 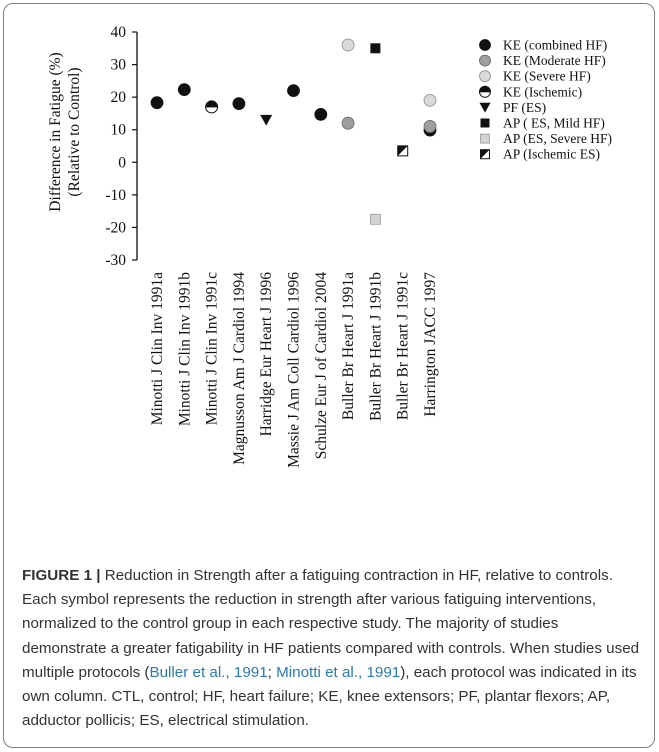 What do you see at coordinates (348, 346) in the screenshot?
I see `x-category-label: Buller Br Heart J 1991a` at bounding box center [348, 346].